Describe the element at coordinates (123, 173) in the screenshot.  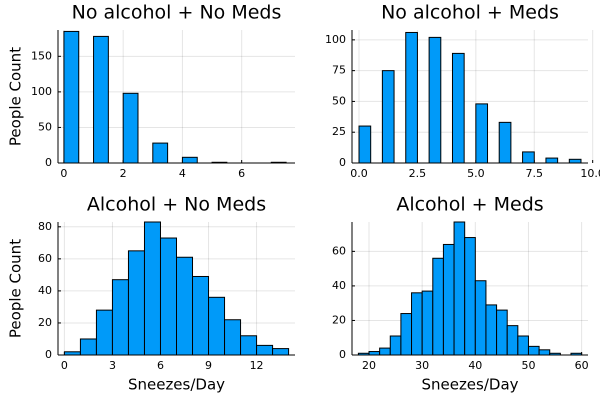
I see `x-tick-label: 2` at that location.